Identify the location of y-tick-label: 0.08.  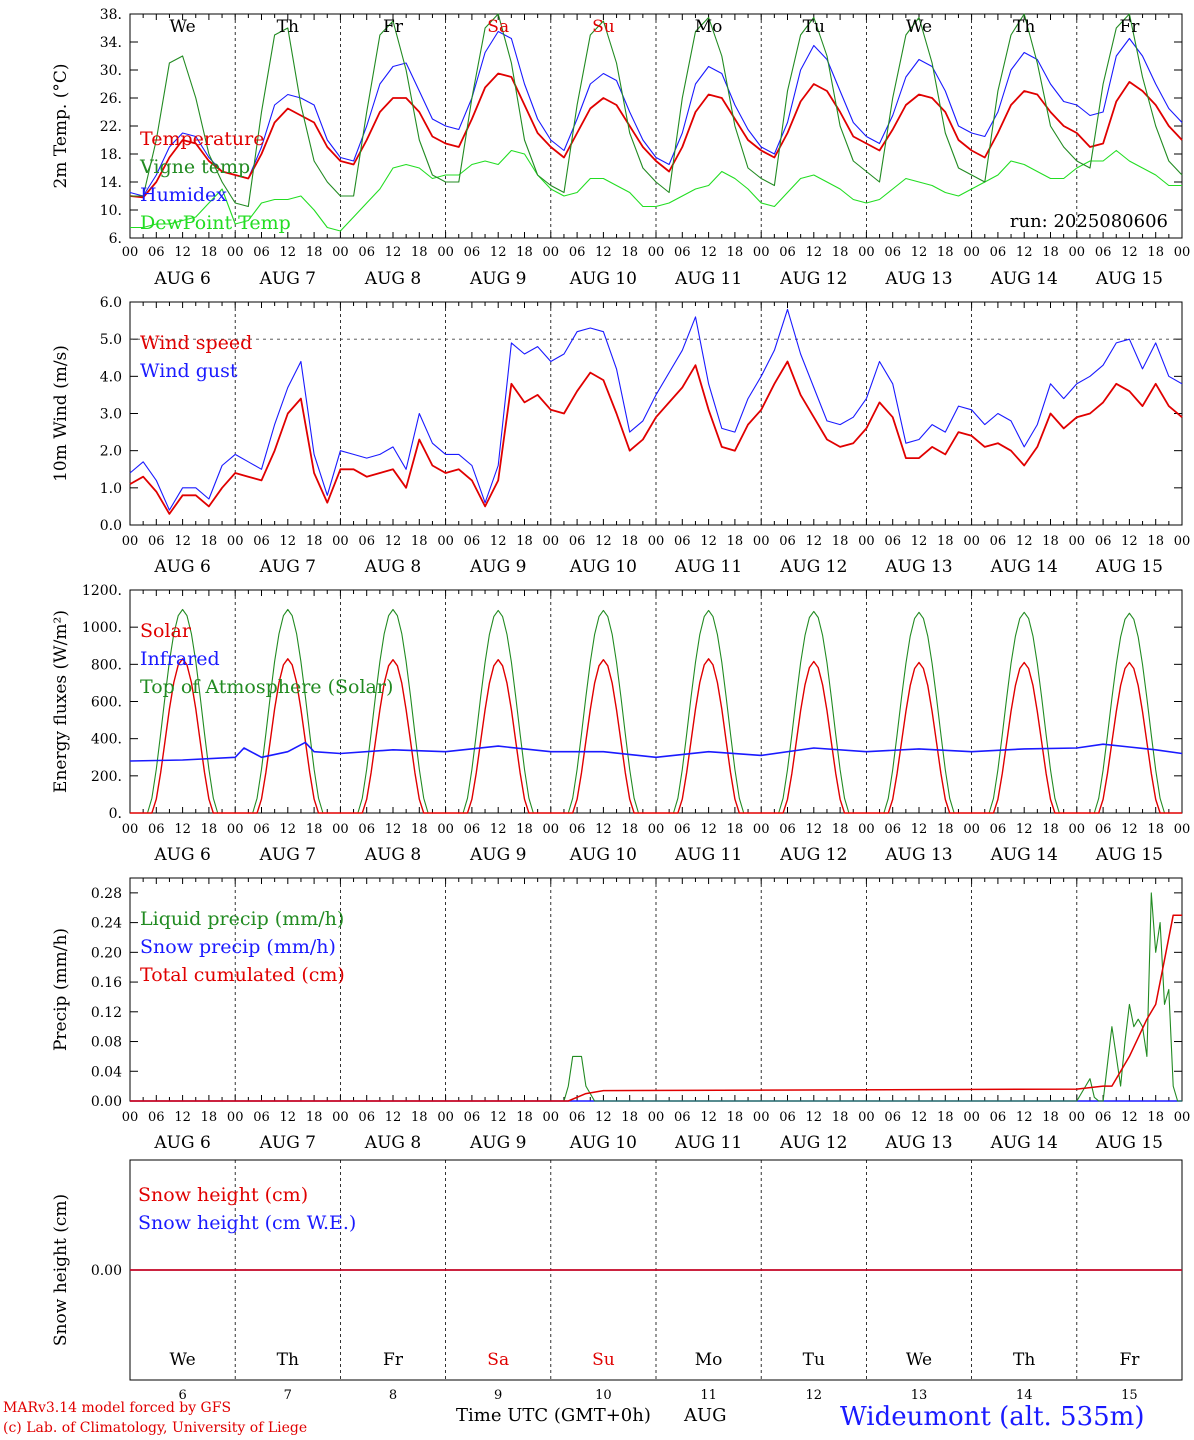
(106, 1043).